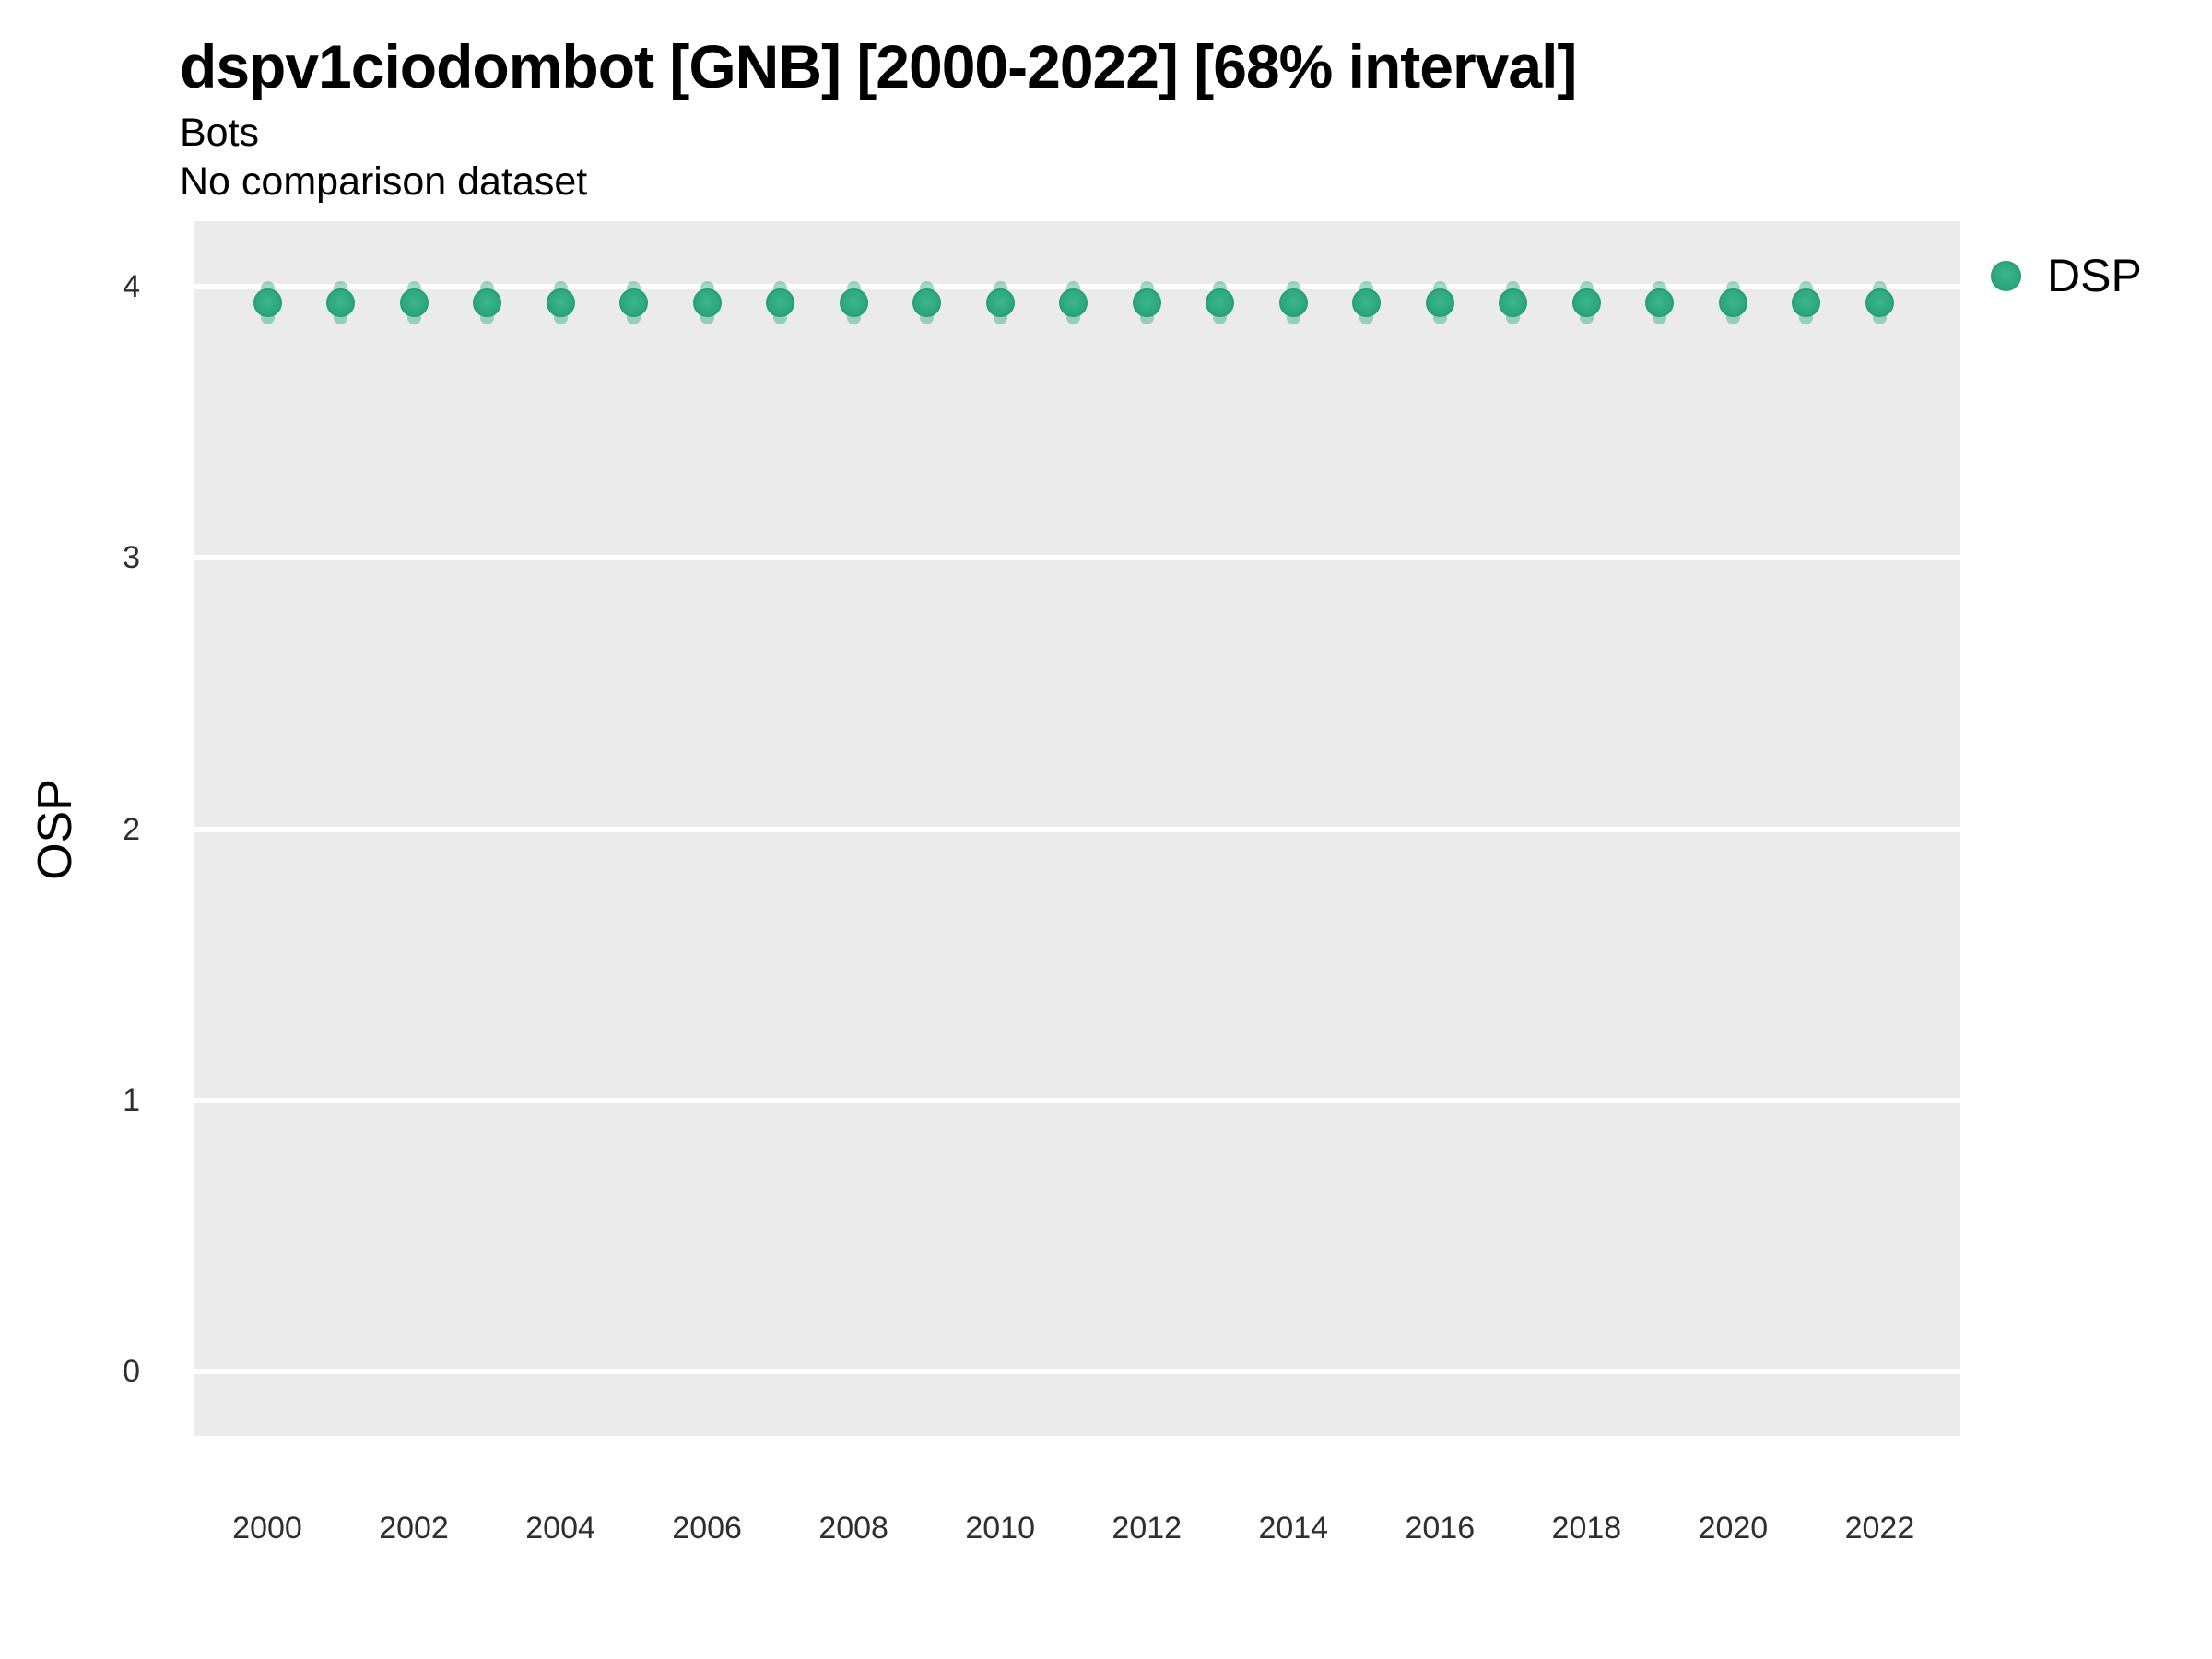  Describe the element at coordinates (2006, 275) in the screenshot. I see `legend-key-dot` at that location.